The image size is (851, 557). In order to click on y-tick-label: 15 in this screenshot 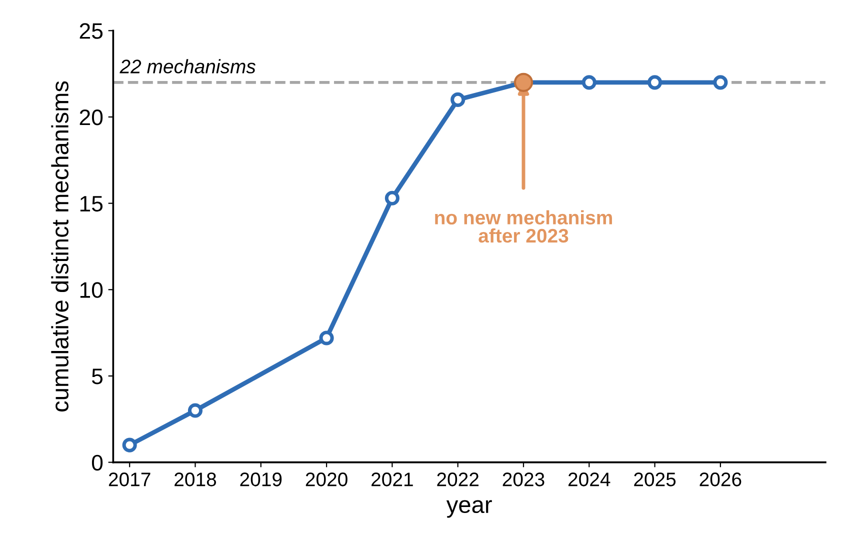, I will do `click(91, 204)`.